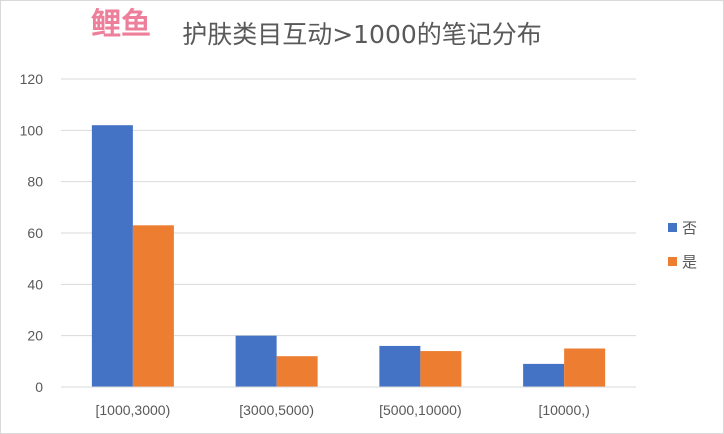 This screenshot has width=724, height=434. I want to click on legend-label: 否, so click(689, 228).